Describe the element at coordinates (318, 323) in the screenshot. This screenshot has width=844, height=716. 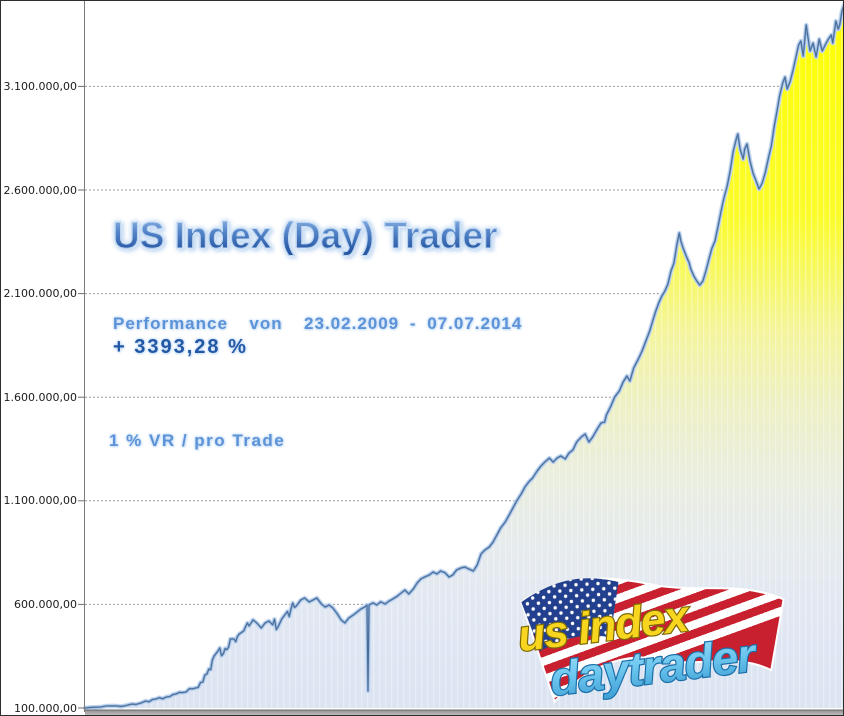
I see `performance-period-label: Performance von 23.02.2009 - 07.07.2014` at that location.